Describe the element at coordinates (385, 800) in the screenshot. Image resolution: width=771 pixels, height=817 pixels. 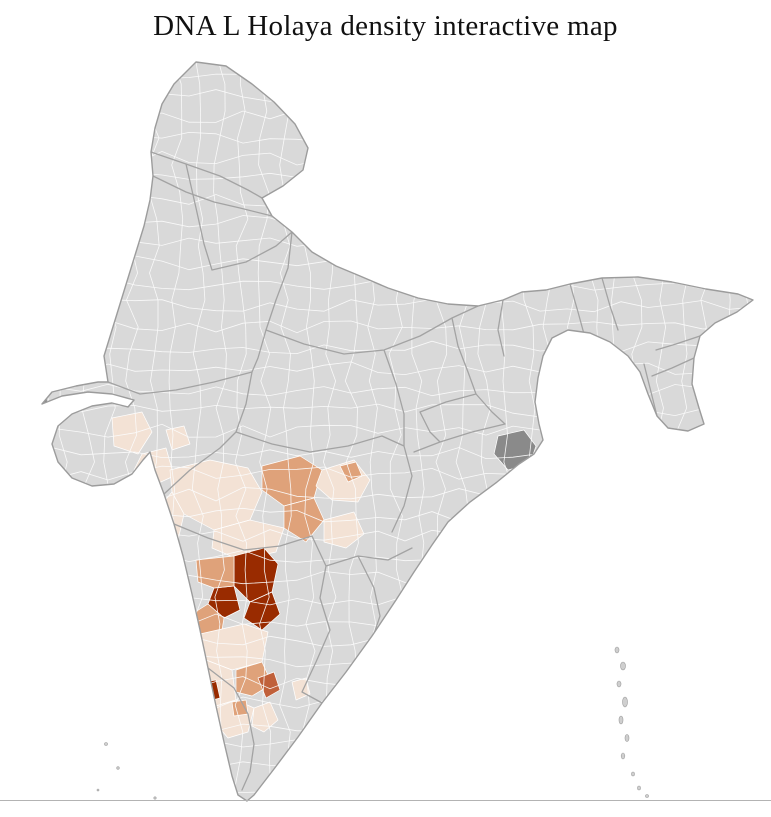
I see `bottom-divider` at that location.